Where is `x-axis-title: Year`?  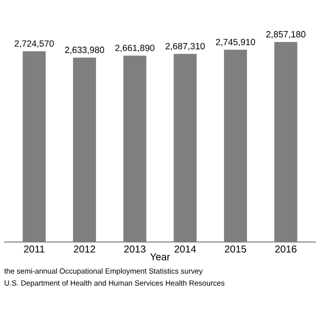
x-axis-title: Year is located at coordinates (160, 256).